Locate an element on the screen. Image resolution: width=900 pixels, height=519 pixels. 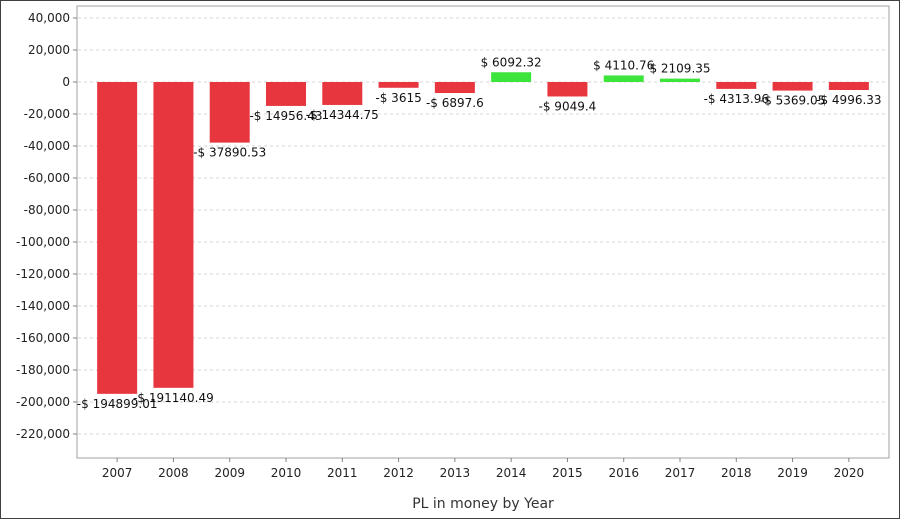
data-label-2016: $ 4110.76 is located at coordinates (623, 65).